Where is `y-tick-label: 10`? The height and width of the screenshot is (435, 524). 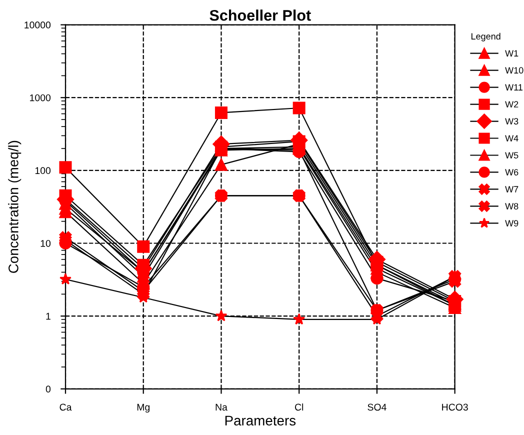 y-tick-label: 10 is located at coordinates (45, 243).